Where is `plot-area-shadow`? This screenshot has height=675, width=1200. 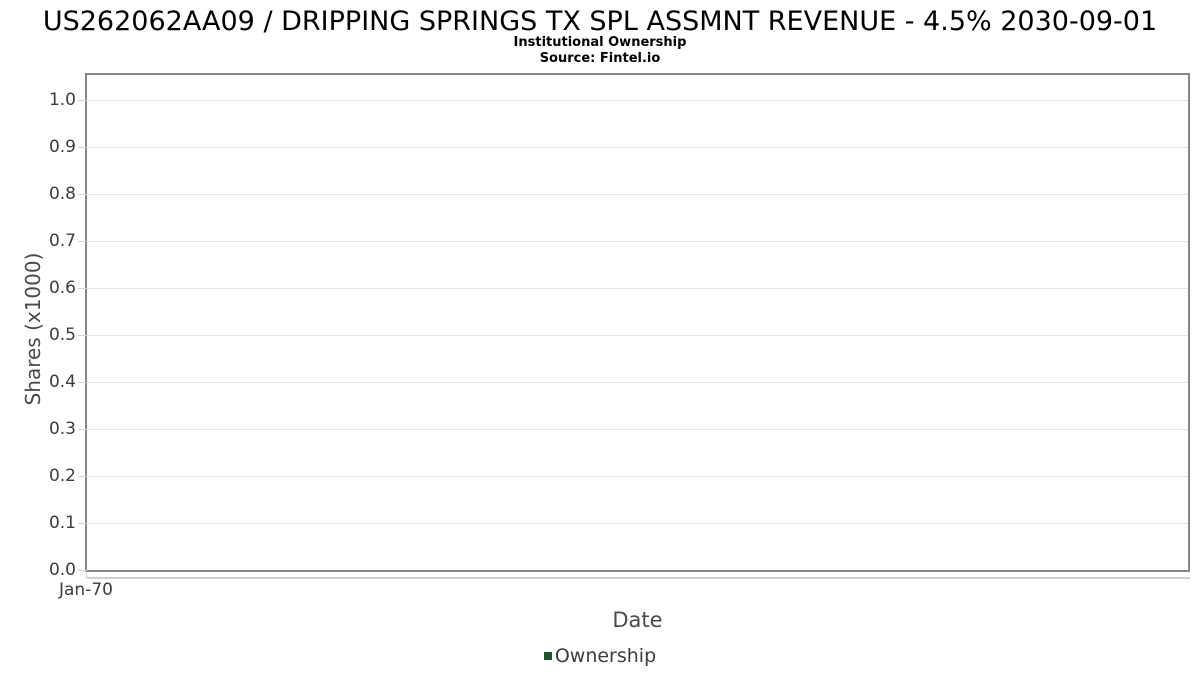 plot-area-shadow is located at coordinates (638, 578).